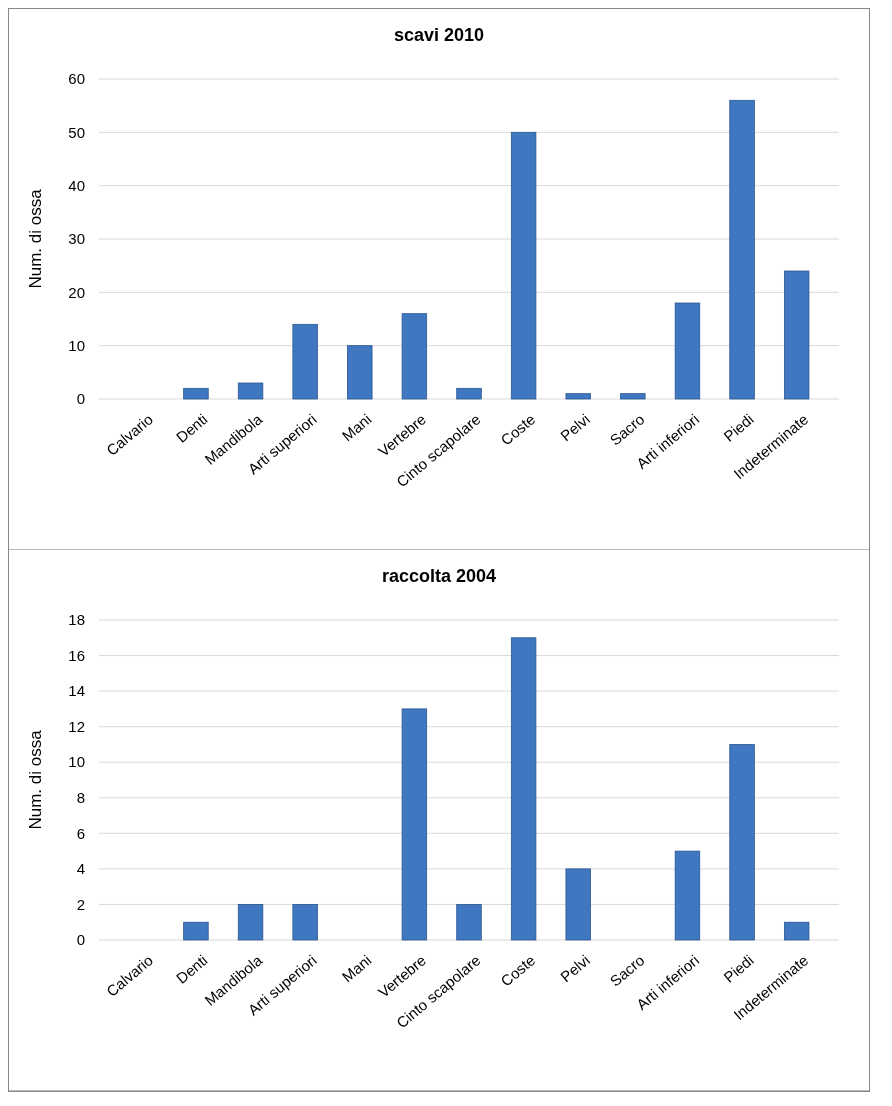 This screenshot has width=892, height=1106. Describe the element at coordinates (439, 576) in the screenshot. I see `chart-title: raccolta 2004` at that location.